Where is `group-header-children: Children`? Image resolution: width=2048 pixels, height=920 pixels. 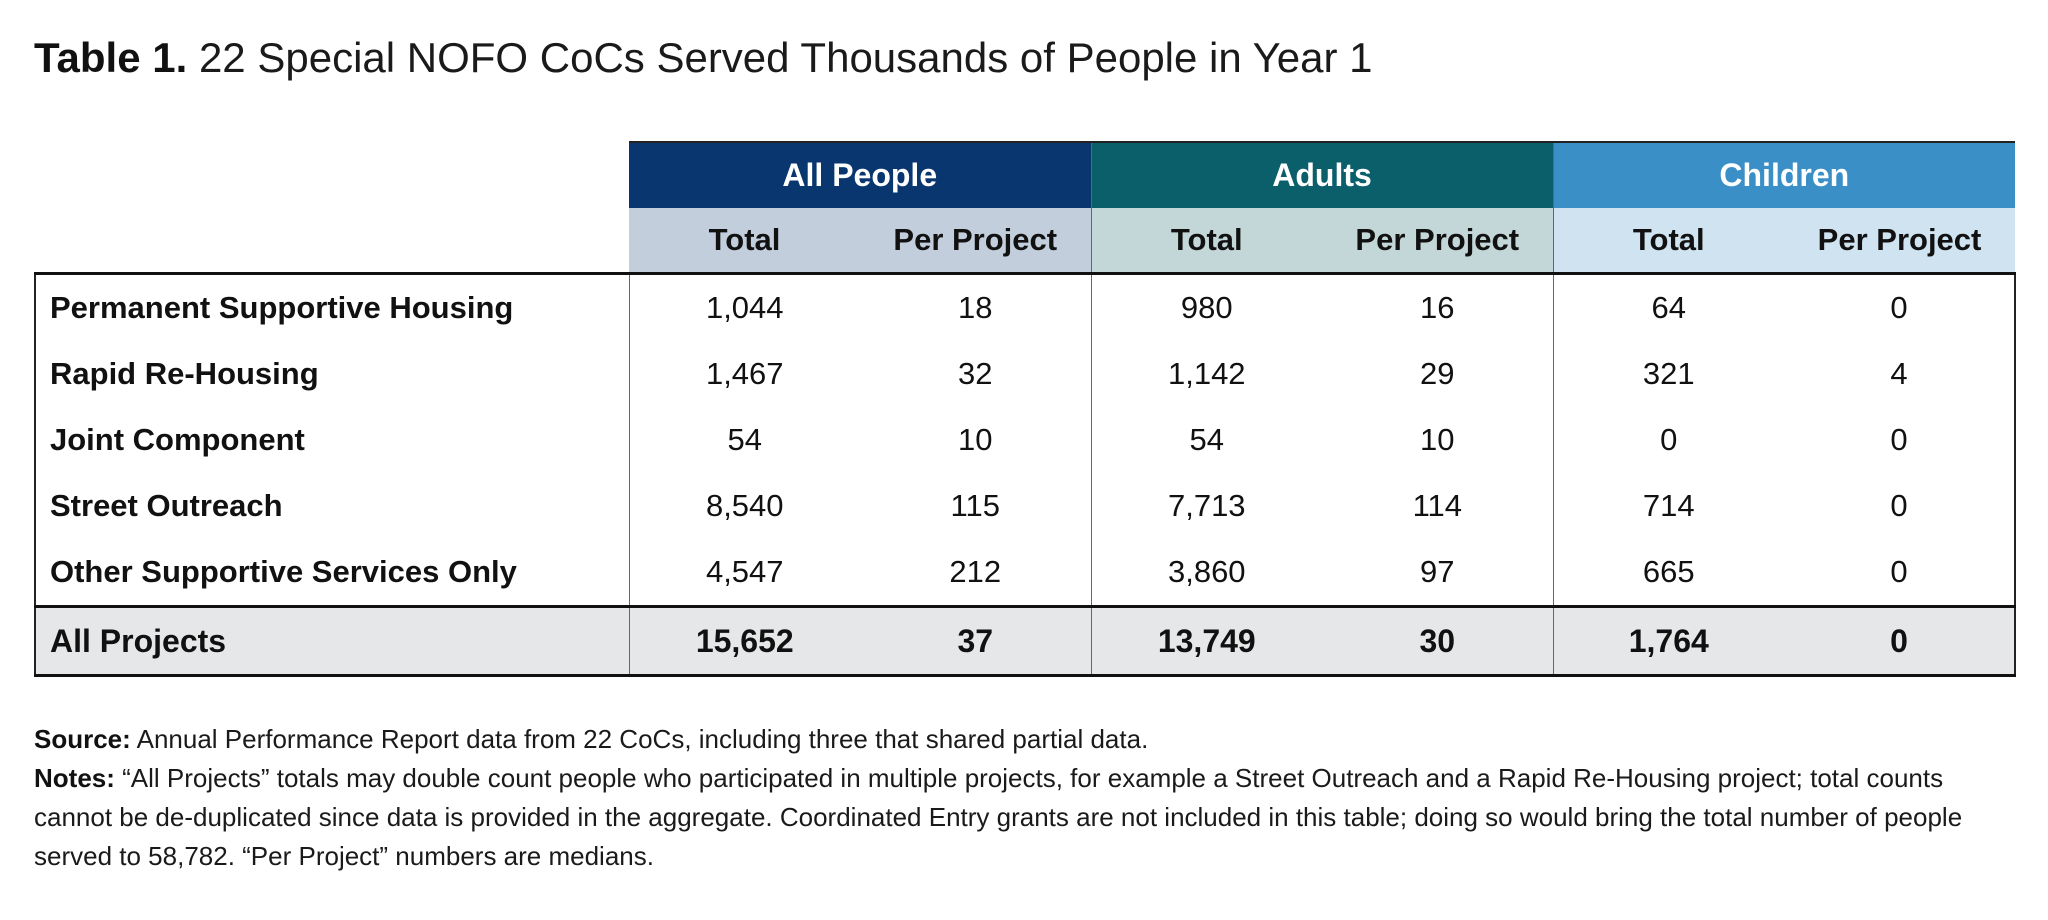 group-header-children: Children is located at coordinates (1784, 174).